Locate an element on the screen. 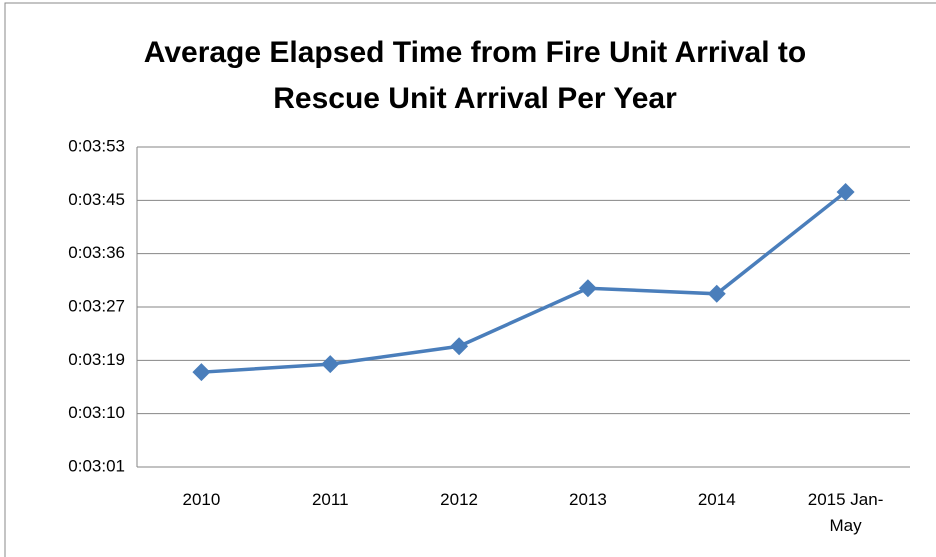  y-tick-label: 0:03:53 is located at coordinates (96, 145).